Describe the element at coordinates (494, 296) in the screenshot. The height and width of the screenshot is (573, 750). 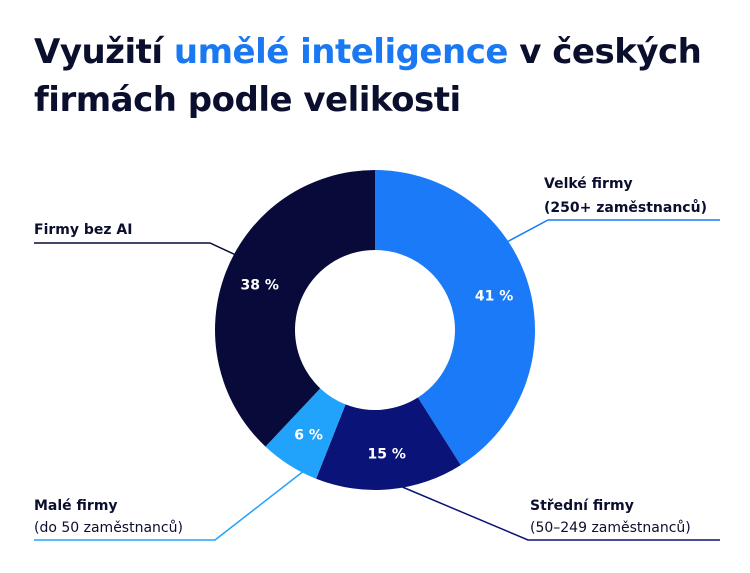
I see `percent-label-large: 41 %` at that location.